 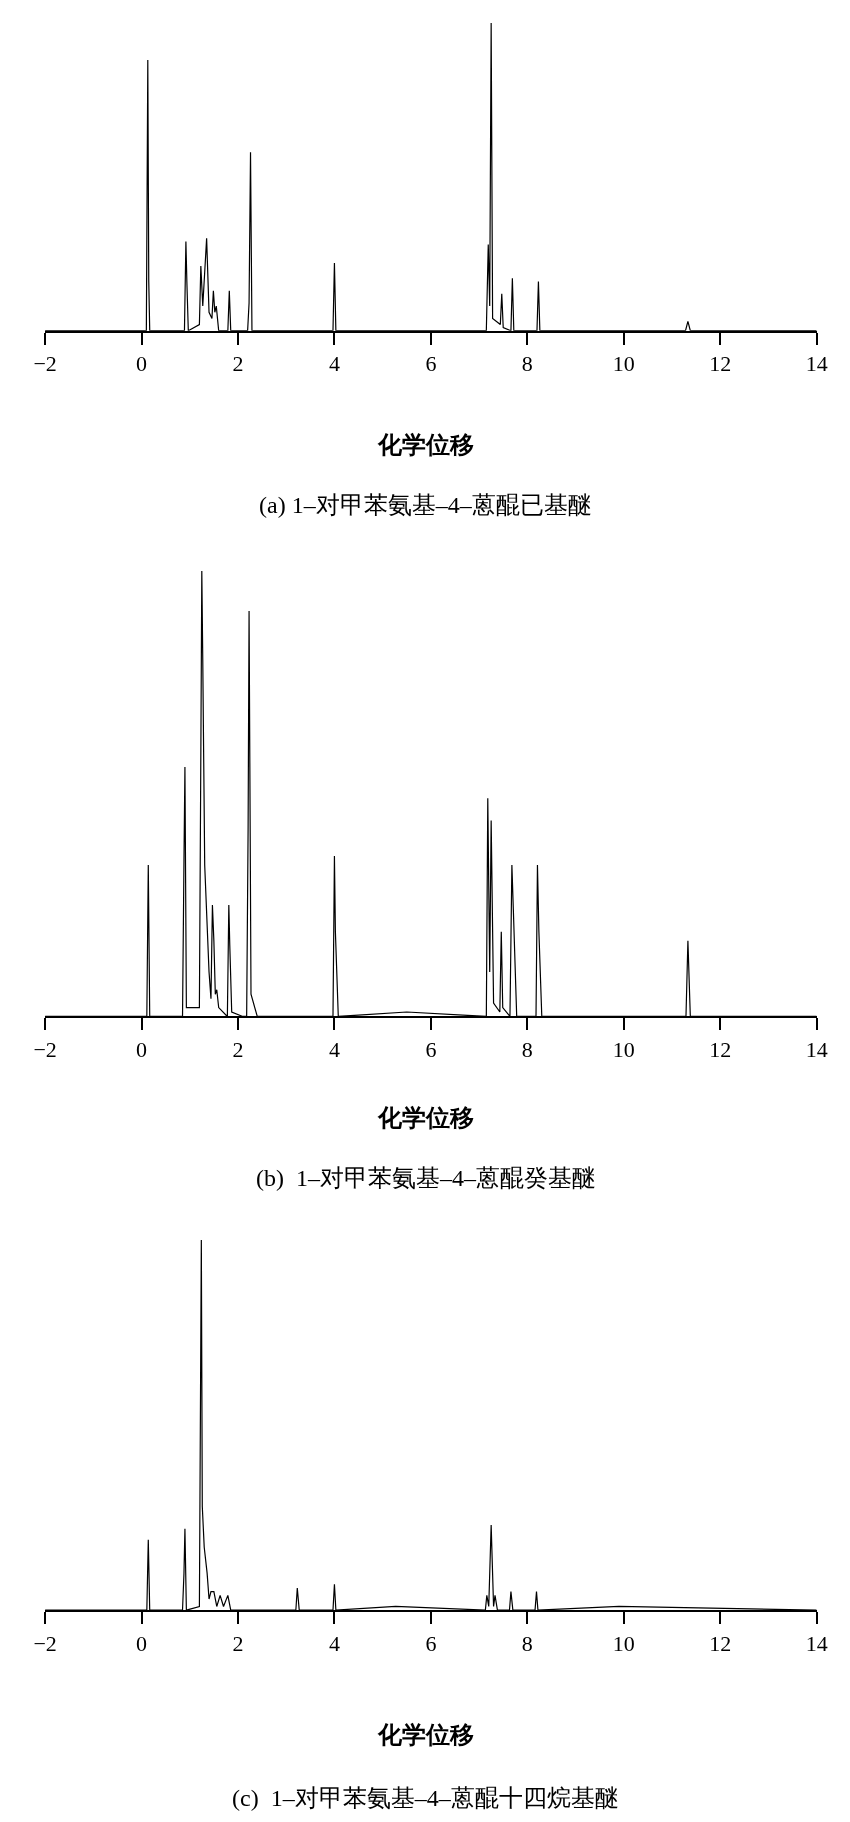 I want to click on text: (c) 1–对甲苯氨基–4–蒽醌十四烷基醚, so click(x=425, y=1798).